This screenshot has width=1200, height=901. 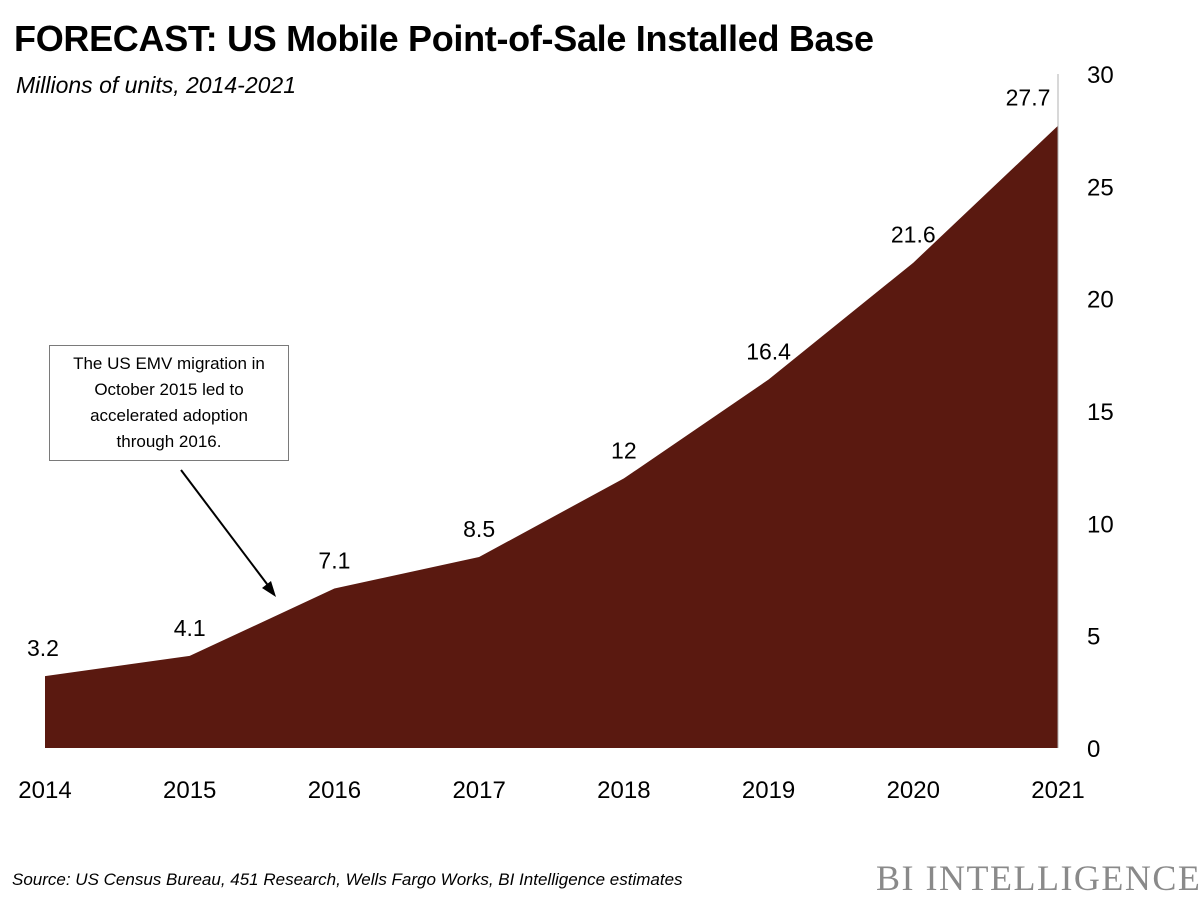 I want to click on chart-subtitle: Millions of units, 2014-2021, so click(x=156, y=85).